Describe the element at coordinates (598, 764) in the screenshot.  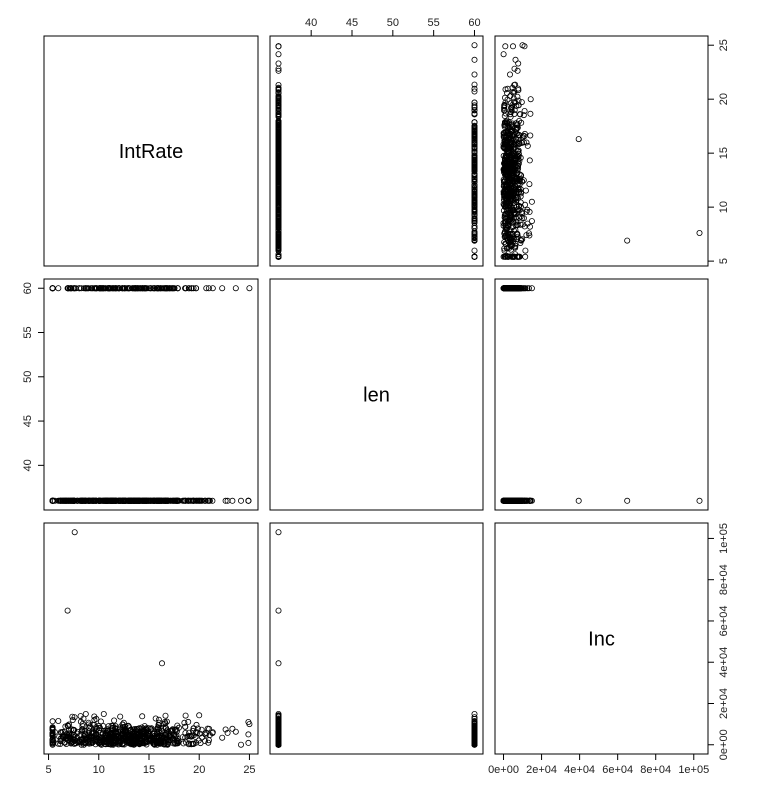
I see `axis-Inc-bottom: 0e+00 2e+04 4e+04 6e+04 8e+04 1e+05` at that location.